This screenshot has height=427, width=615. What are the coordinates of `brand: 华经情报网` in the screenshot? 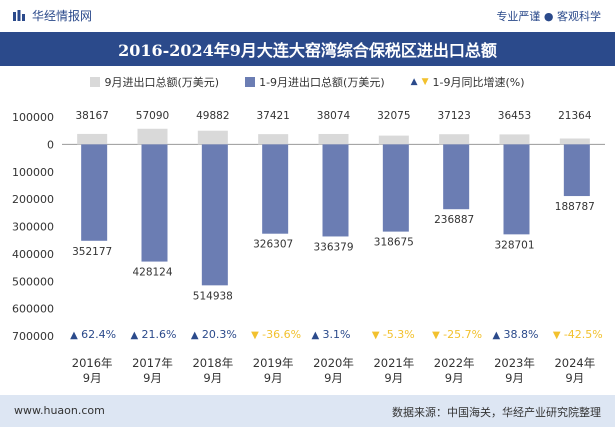 It's located at (52, 15).